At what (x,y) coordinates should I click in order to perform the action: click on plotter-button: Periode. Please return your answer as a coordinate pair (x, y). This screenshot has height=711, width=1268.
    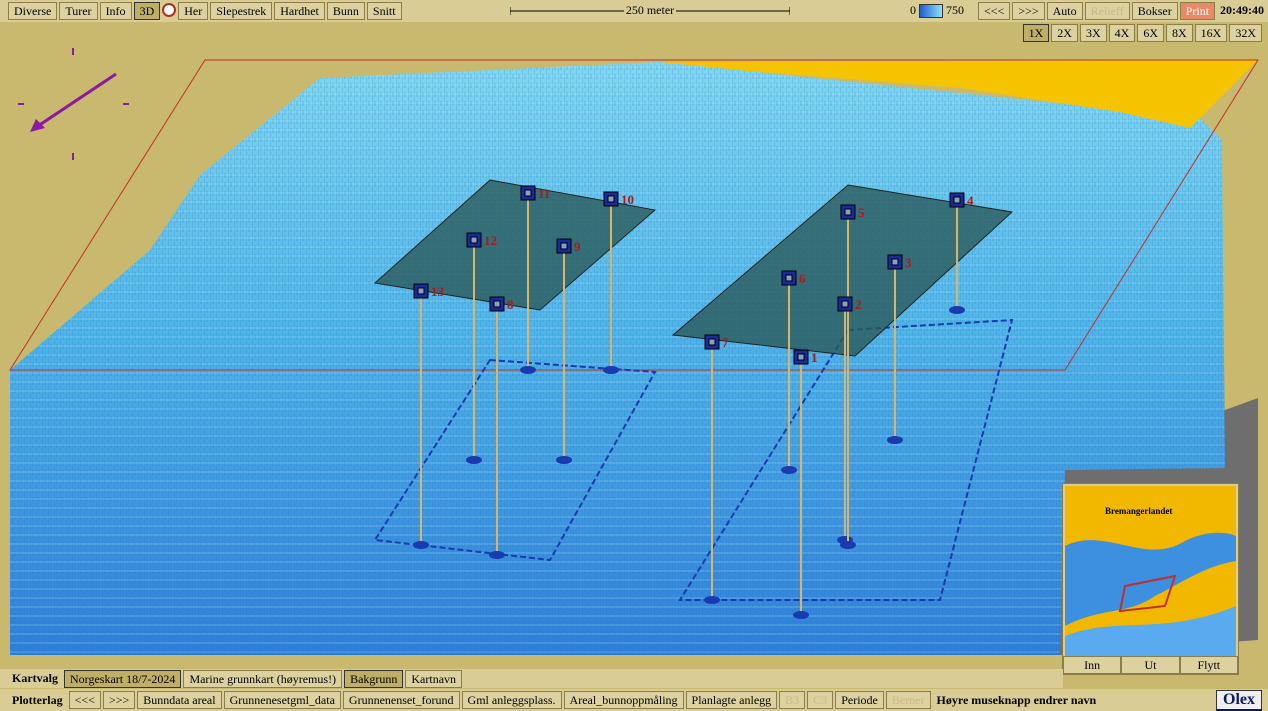
    Looking at the image, I should click on (859, 700).